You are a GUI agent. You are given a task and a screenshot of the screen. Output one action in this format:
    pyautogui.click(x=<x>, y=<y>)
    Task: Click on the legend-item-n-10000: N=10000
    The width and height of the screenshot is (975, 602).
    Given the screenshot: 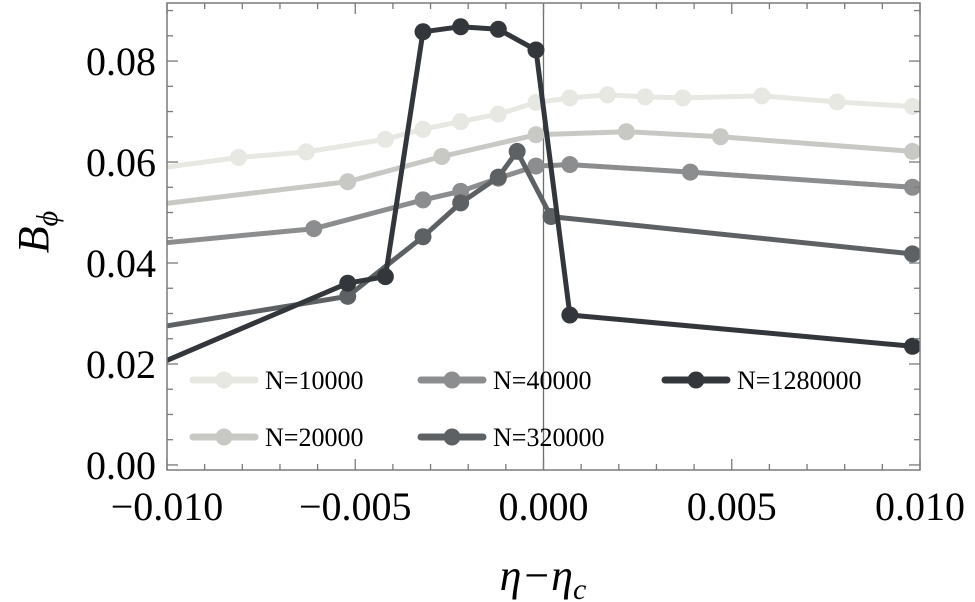 What is the action you would take?
    pyautogui.click(x=276, y=380)
    